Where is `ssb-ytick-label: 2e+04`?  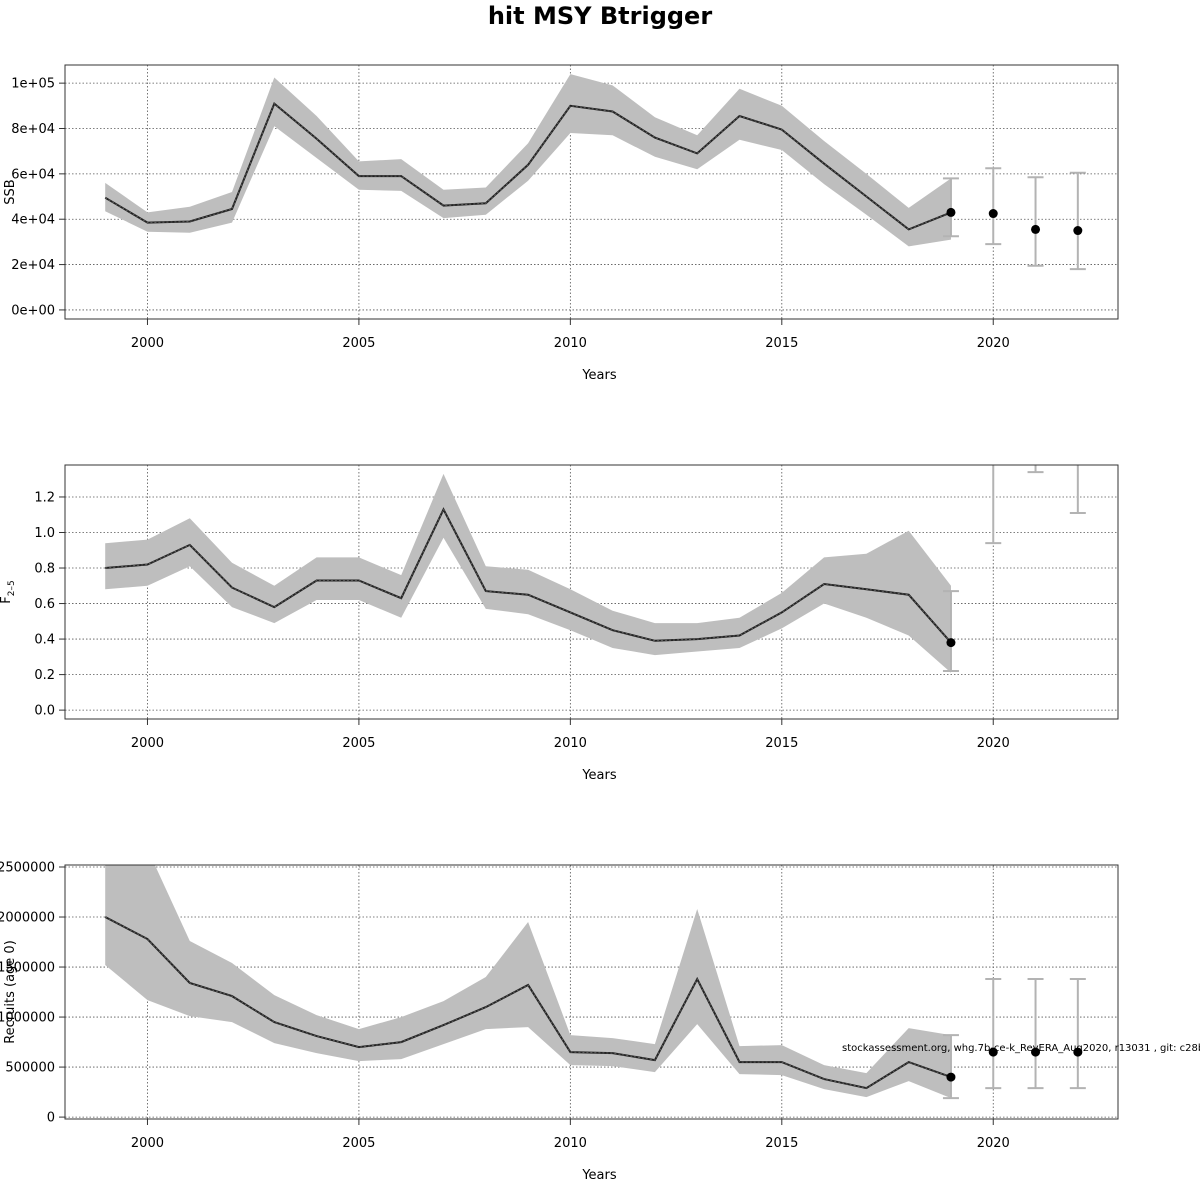 ssb-ytick-label: 2e+04 is located at coordinates (33, 265).